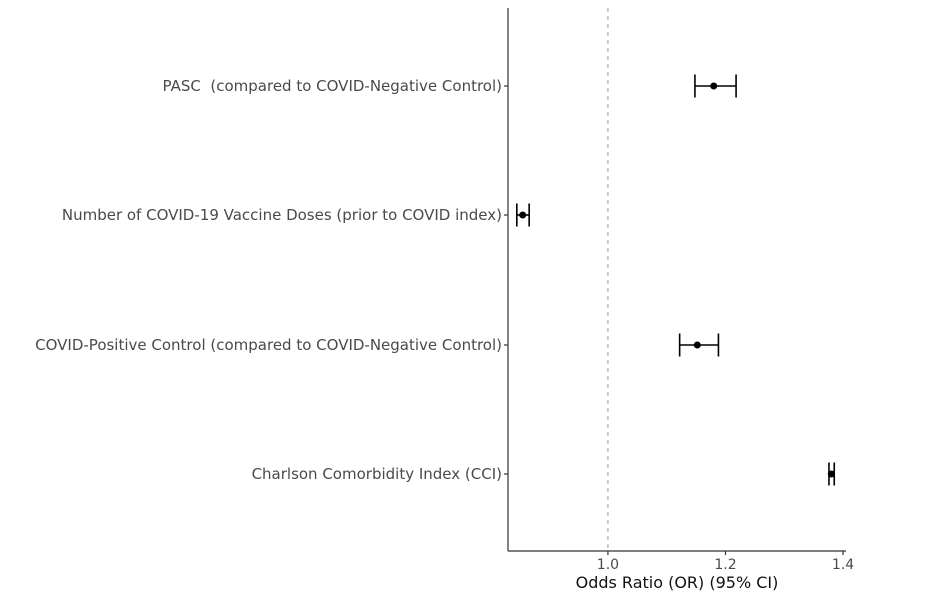 This screenshot has width=926, height=596. What do you see at coordinates (677, 582) in the screenshot?
I see `x-axis-title: Odds Ratio (OR) (95% CI)` at bounding box center [677, 582].